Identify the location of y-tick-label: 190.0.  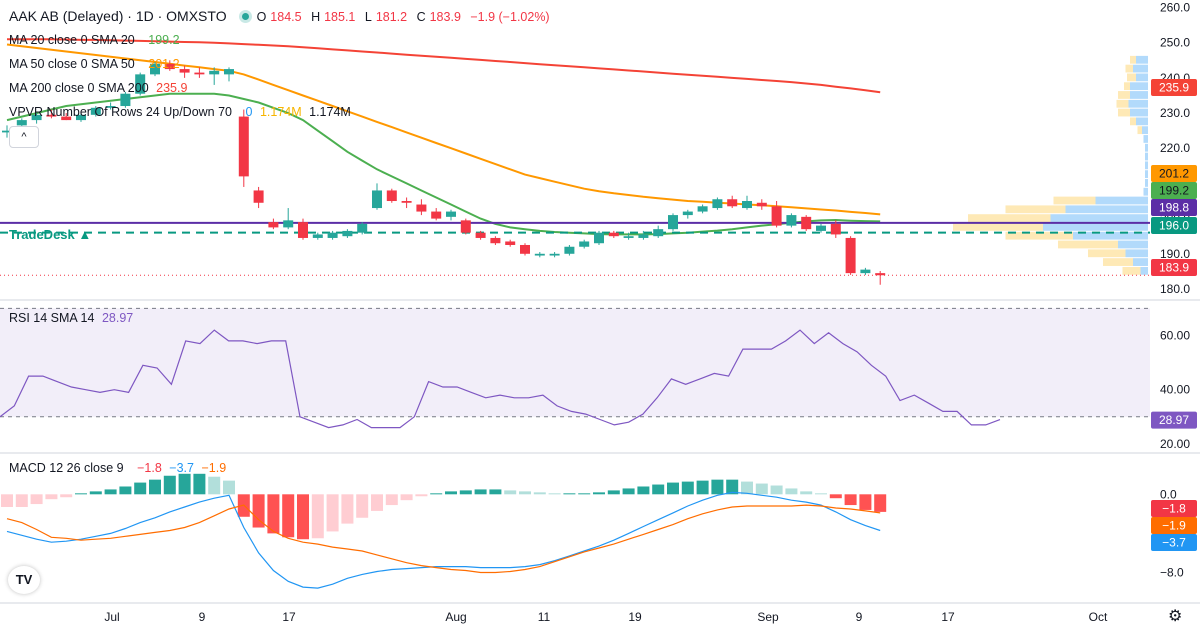
(1175, 254).